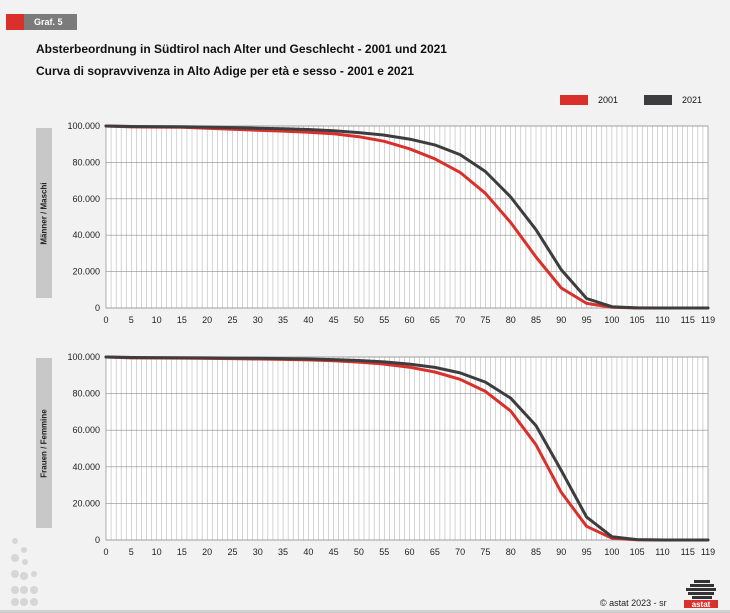 This screenshot has height=613, width=730. Describe the element at coordinates (631, 100) in the screenshot. I see `legend: 2001 2021` at that location.